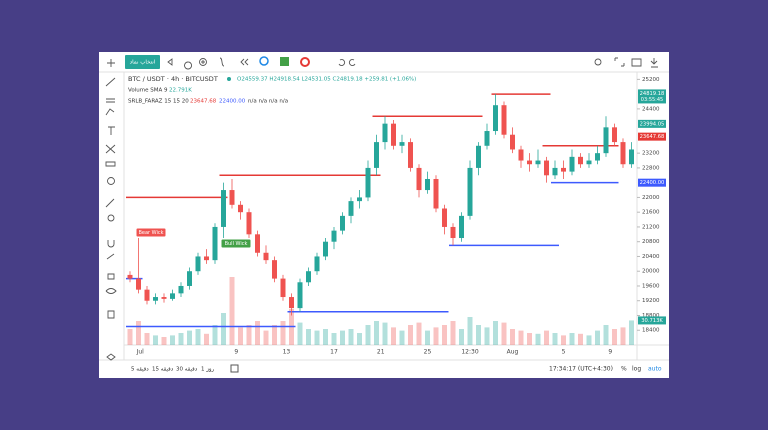 The image size is (768, 430). I want to click on clock: 17:34:17 (UTC+4:30), so click(581, 369).